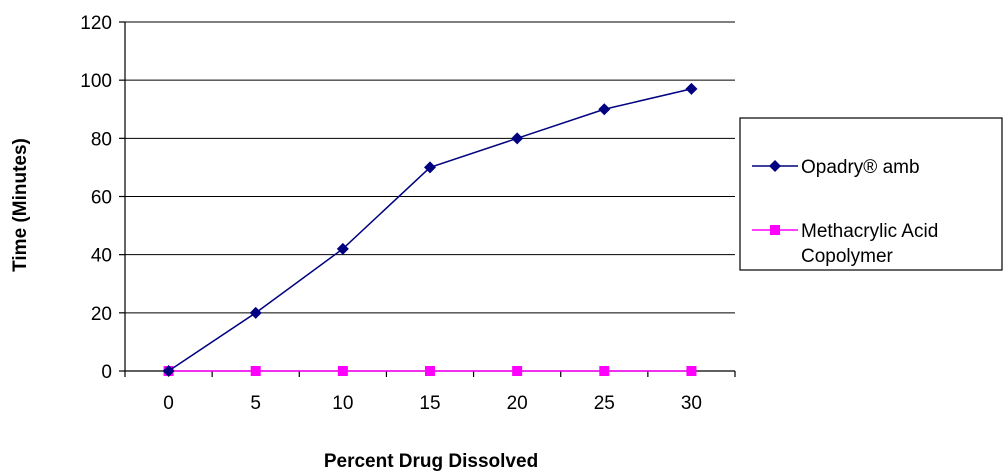  Describe the element at coordinates (847, 256) in the screenshot. I see `legend-label-methacrylic-line2: Copolymer` at that location.